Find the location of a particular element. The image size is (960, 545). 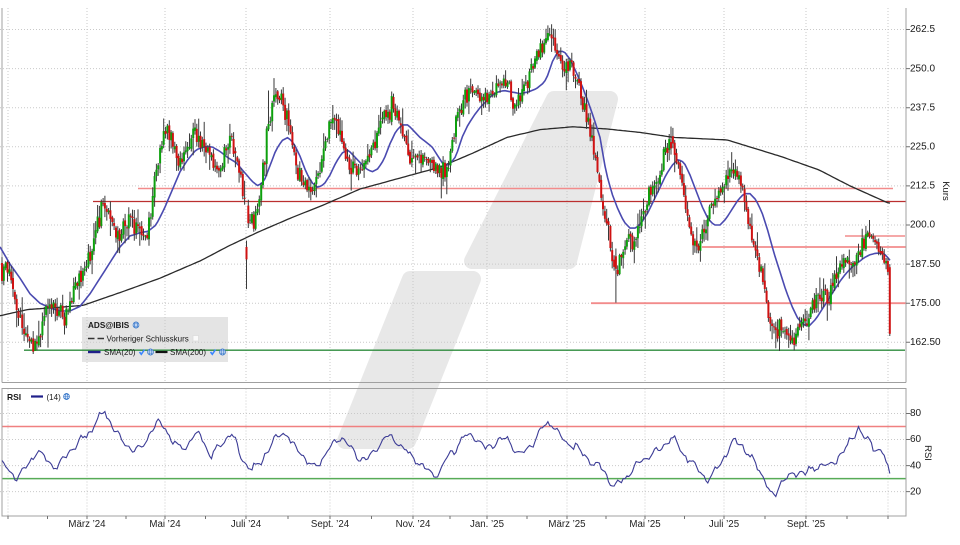

svg-text: Juli ’25 is located at coordinates (724, 524).